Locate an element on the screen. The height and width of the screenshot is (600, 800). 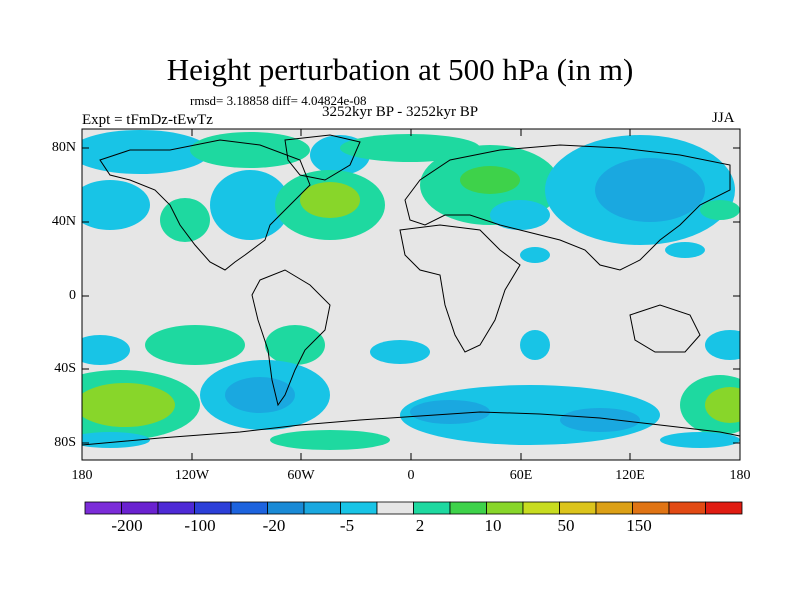
colorbar-label: -100 is located at coordinates (200, 525).